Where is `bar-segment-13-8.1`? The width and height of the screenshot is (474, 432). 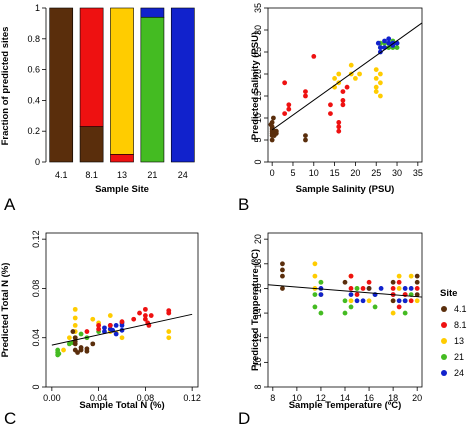
bar-segment-13-8.1 is located at coordinates (122, 158).